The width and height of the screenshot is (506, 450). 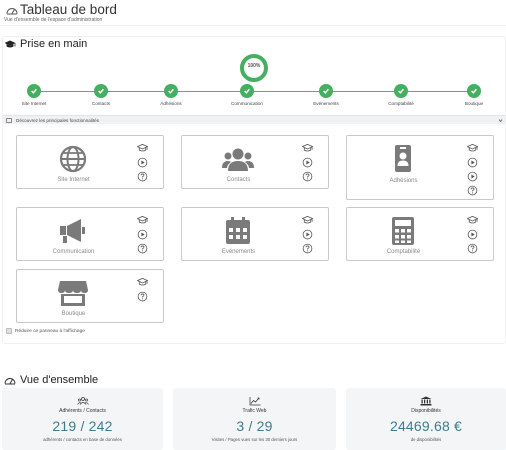 What do you see at coordinates (401, 103) in the screenshot?
I see `onboarding-step-label: Comptabilité` at bounding box center [401, 103].